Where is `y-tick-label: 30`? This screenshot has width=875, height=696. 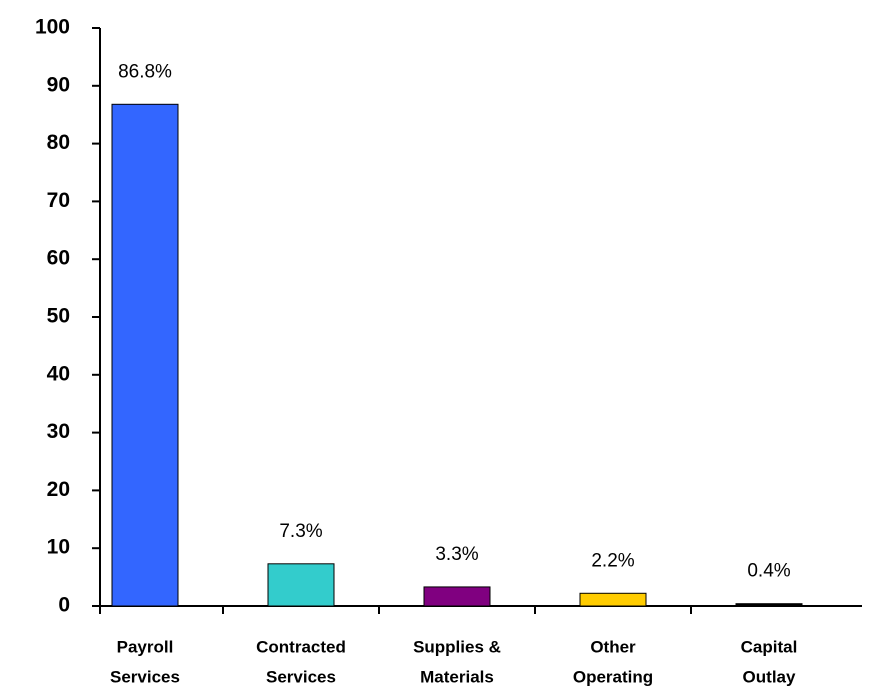
y-tick-label: 30 is located at coordinates (58, 431).